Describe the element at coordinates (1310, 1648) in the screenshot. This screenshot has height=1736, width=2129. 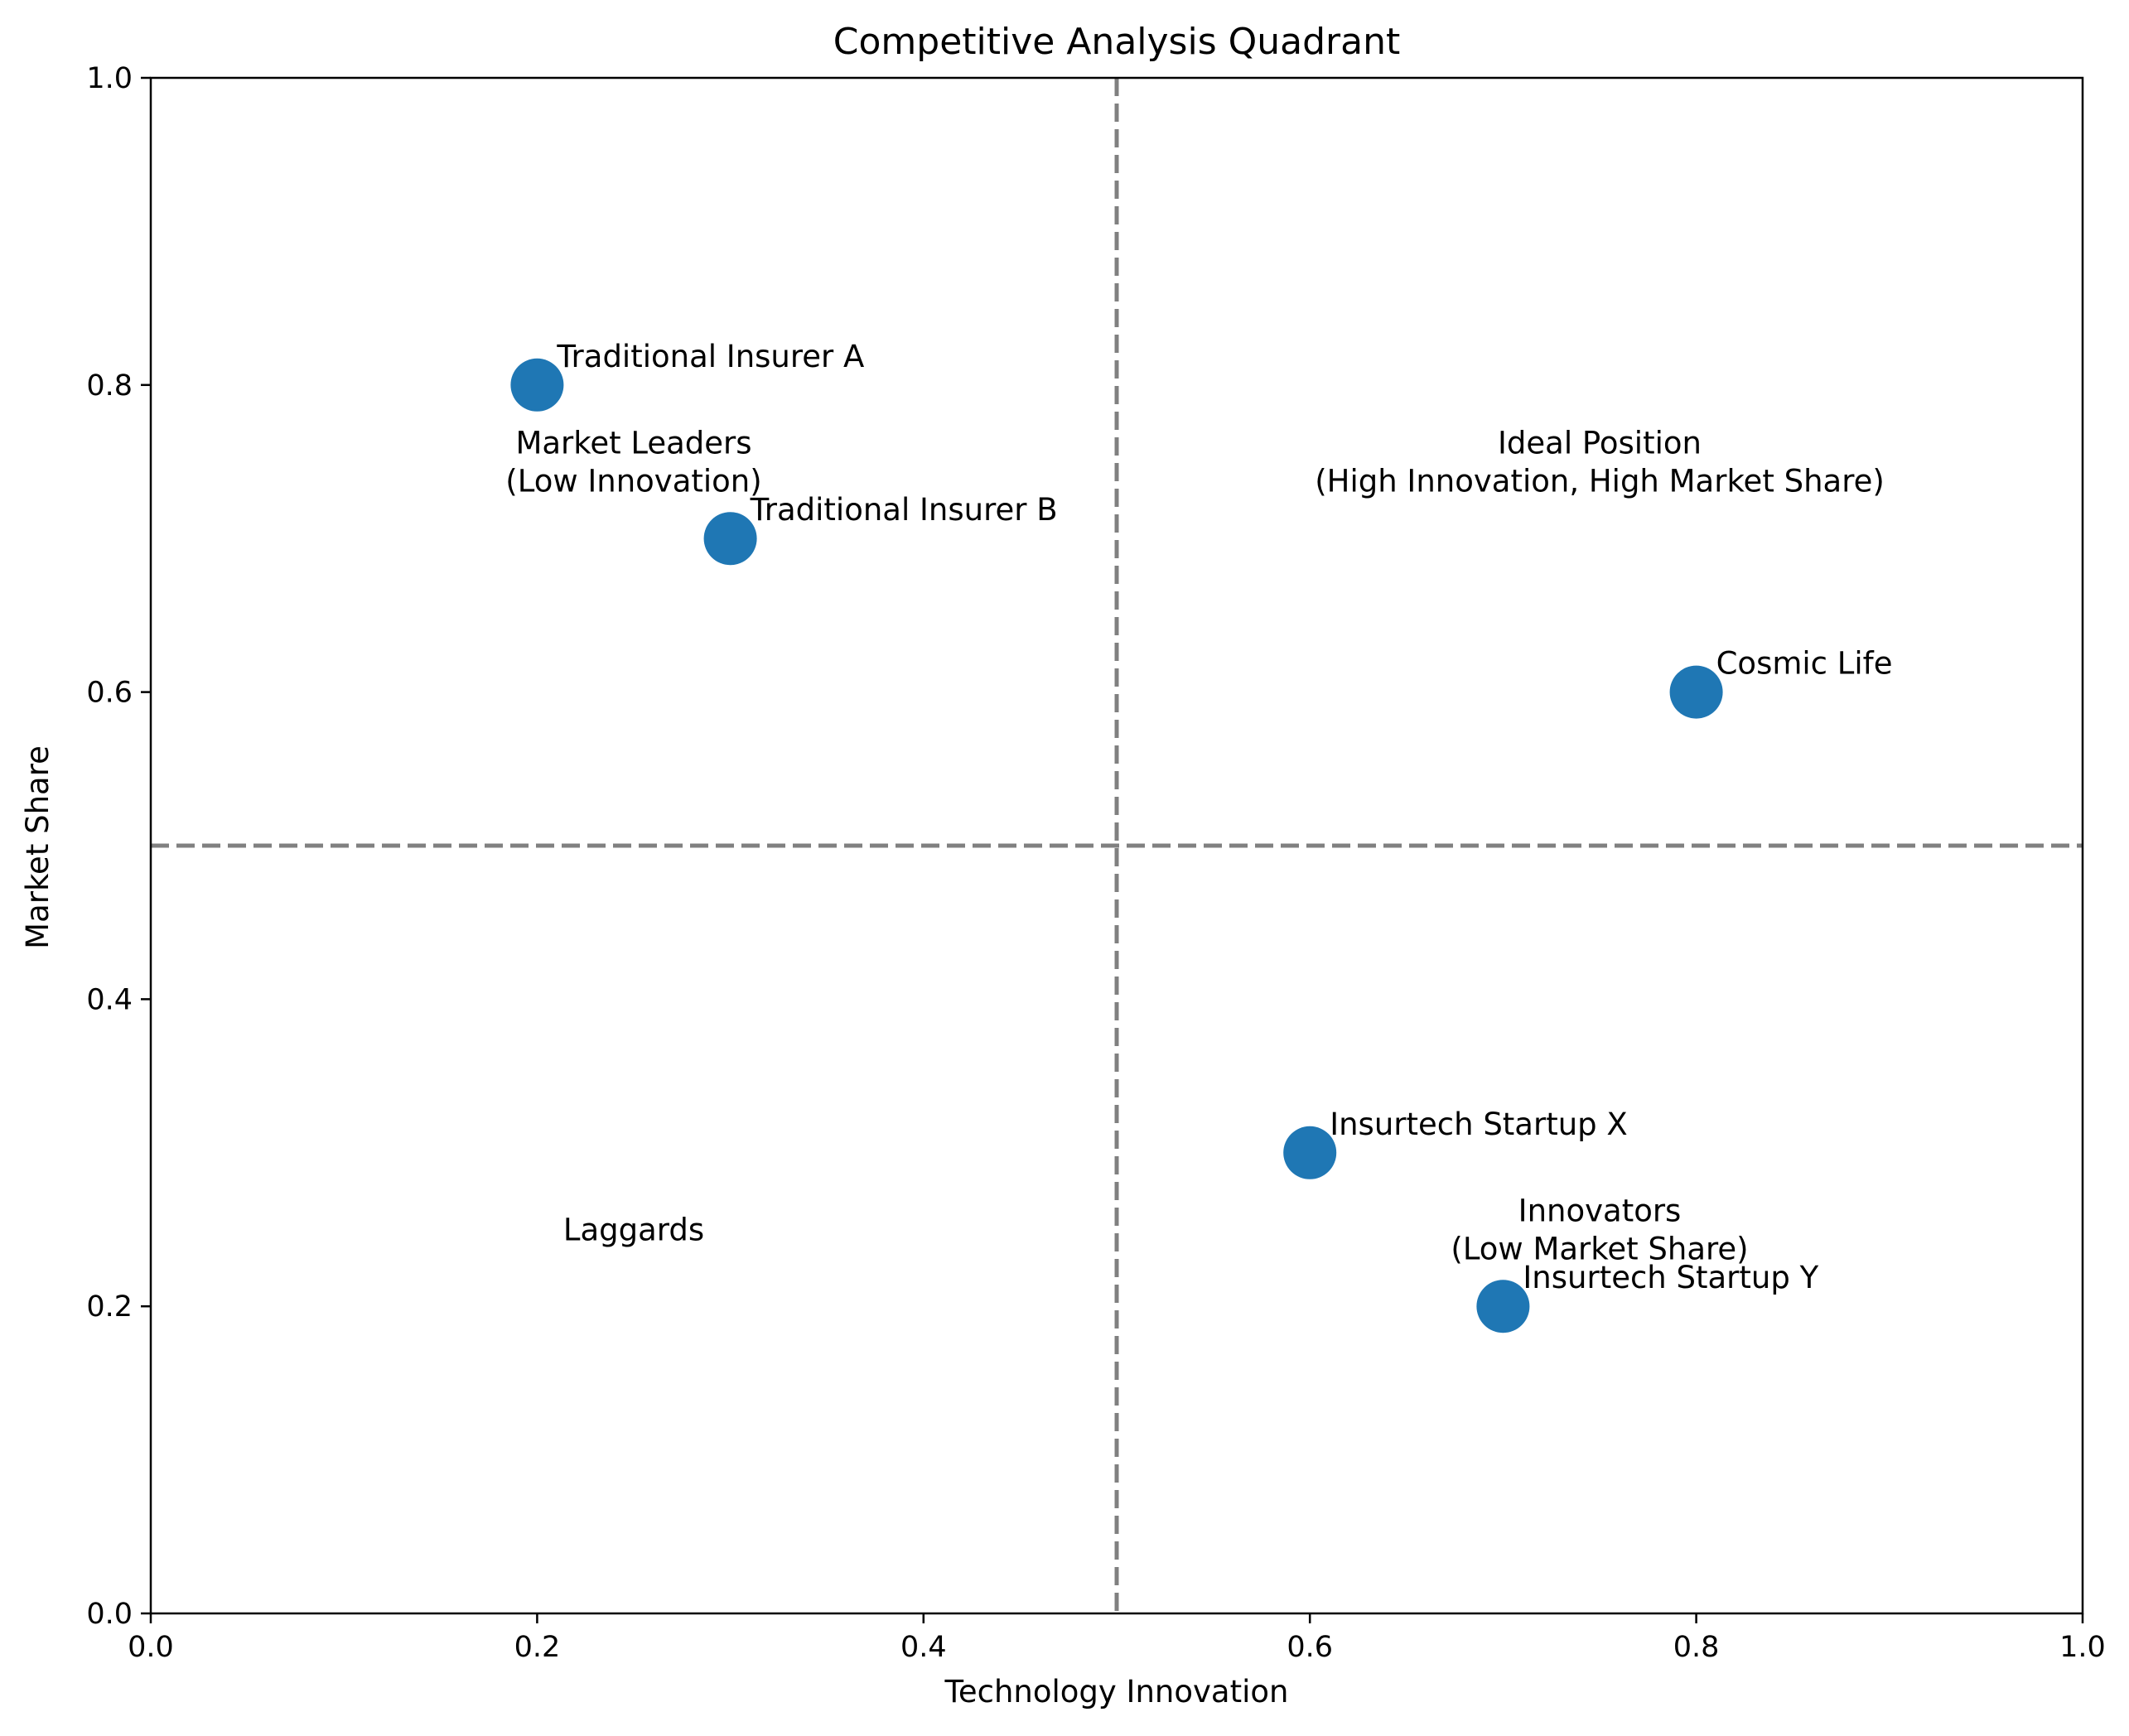
I see `x-tick-label: 0.6` at that location.